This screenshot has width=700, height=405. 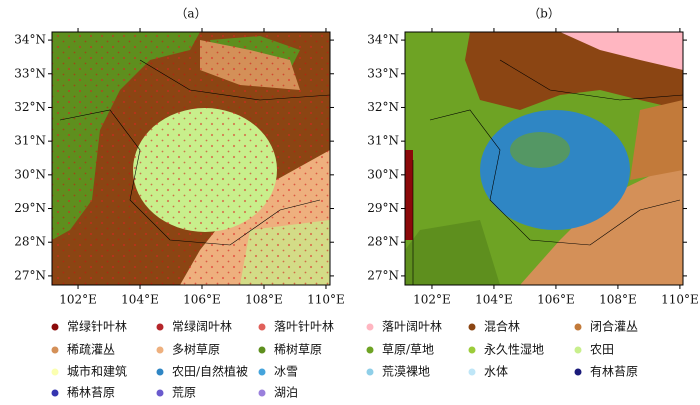 I want to click on legend-label: 混合林, so click(x=502, y=326).